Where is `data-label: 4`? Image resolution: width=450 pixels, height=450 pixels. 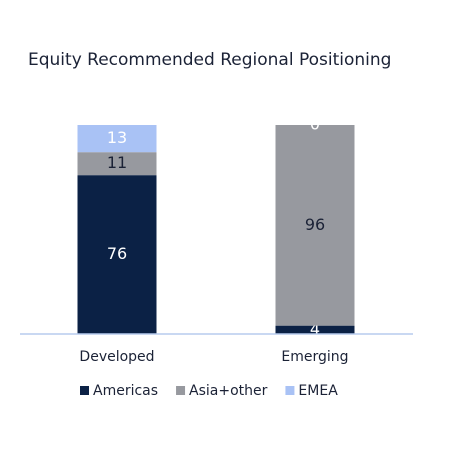
data-label: 4 is located at coordinates (315, 328).